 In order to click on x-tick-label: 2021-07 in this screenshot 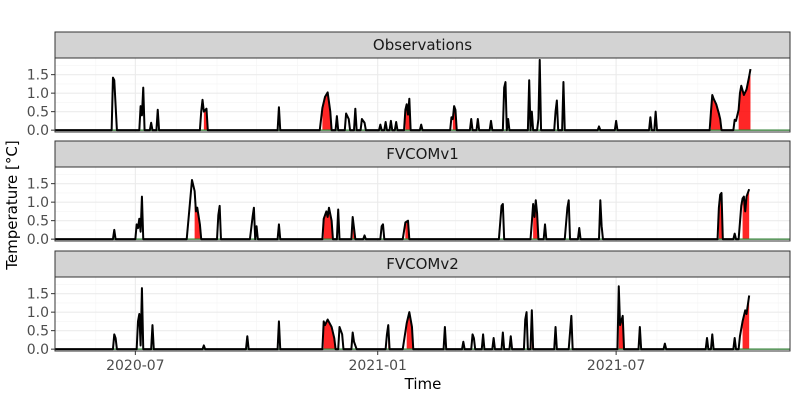, I will do `click(616, 366)`.